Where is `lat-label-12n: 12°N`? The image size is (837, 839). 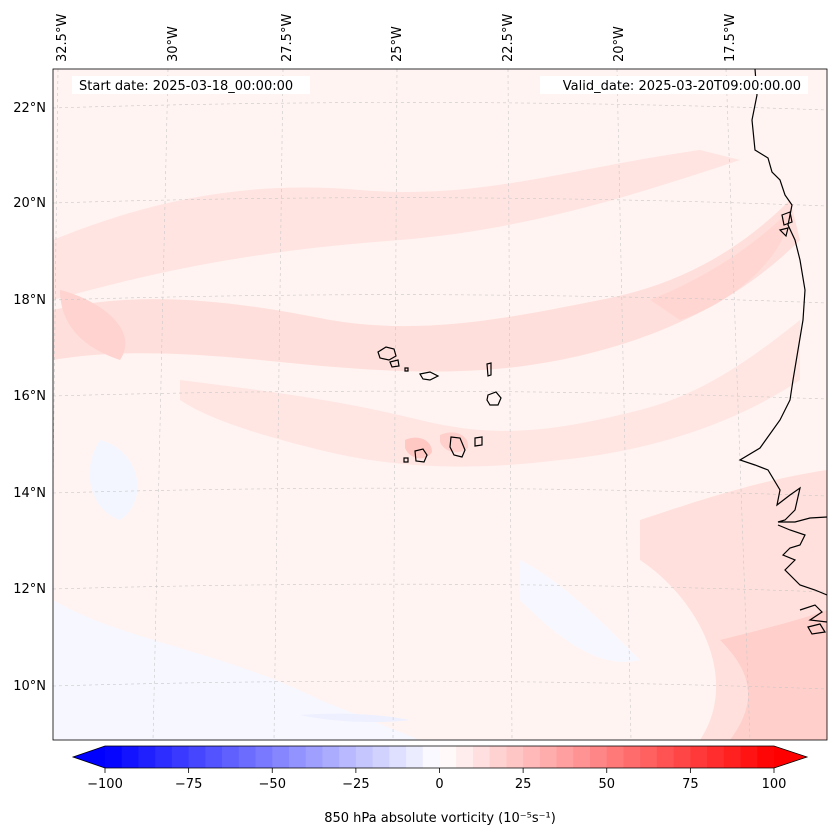 lat-label-12n: 12°N is located at coordinates (29, 589).